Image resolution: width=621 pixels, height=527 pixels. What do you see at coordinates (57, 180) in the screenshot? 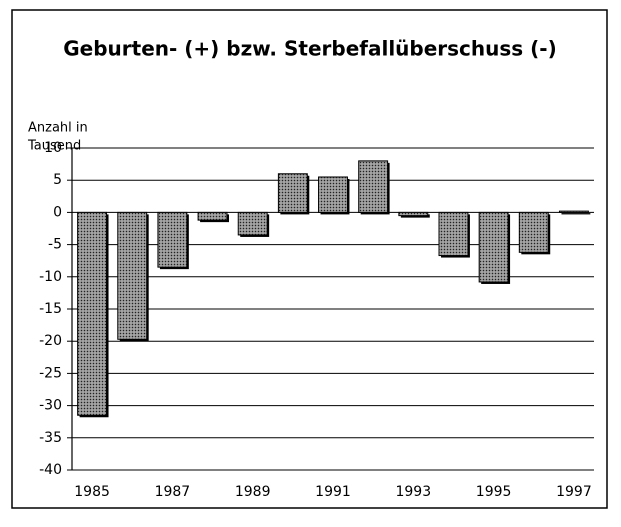
I see `y-tick-label: 5` at bounding box center [57, 180].